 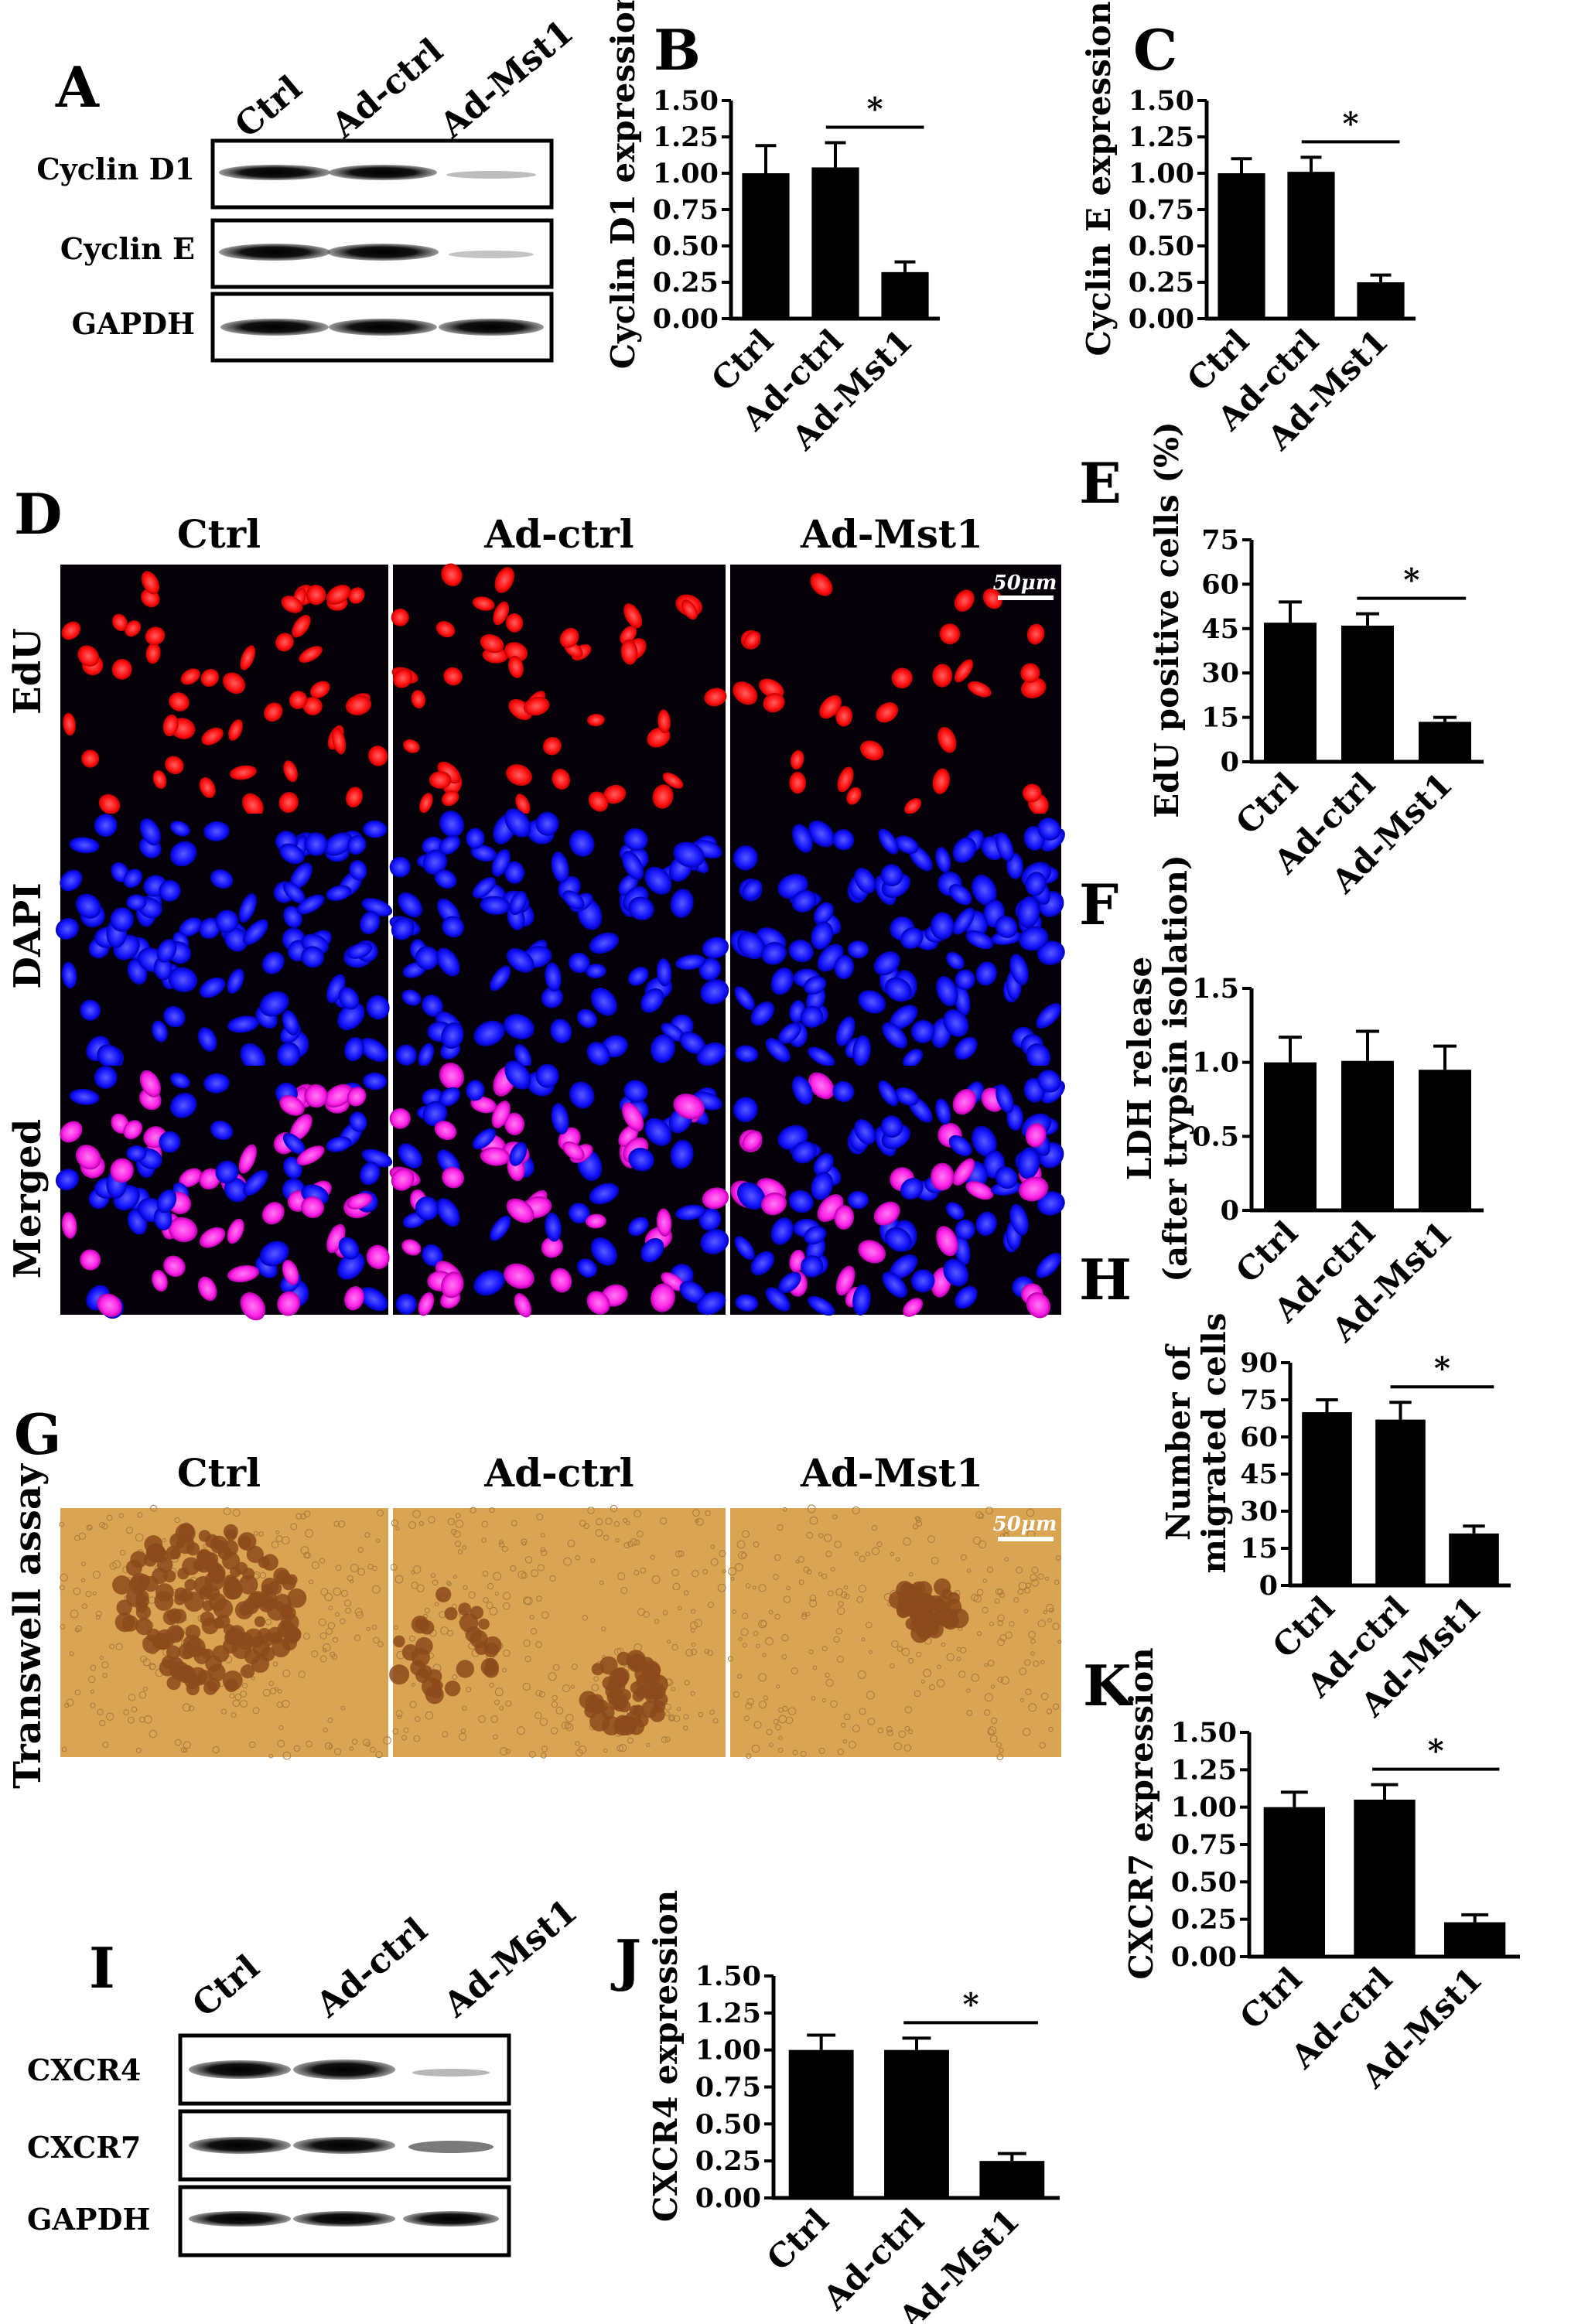 What do you see at coordinates (84, 2147) in the screenshot?
I see `blot-i-label-cxcr7: CXCR7` at bounding box center [84, 2147].